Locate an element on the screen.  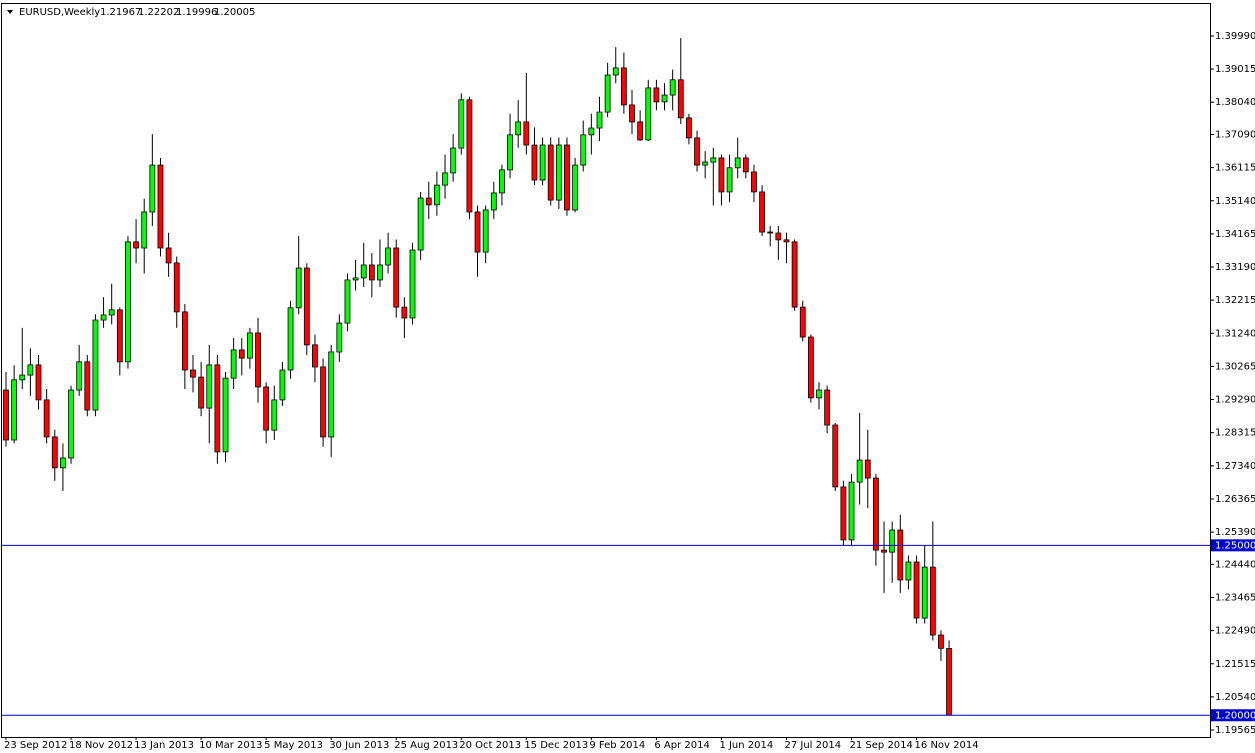
y-tick-label: 1.30265 is located at coordinates (1235, 366).